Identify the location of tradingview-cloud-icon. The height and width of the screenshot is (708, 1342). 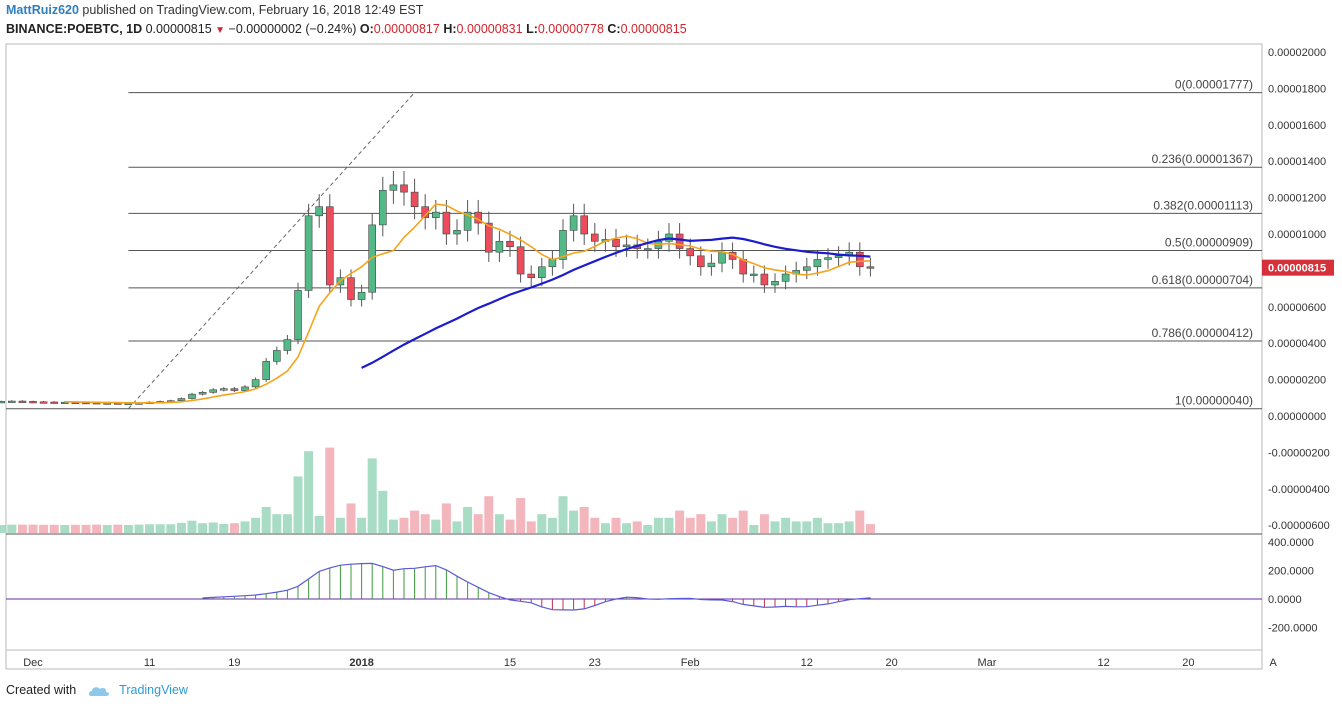
(98, 691).